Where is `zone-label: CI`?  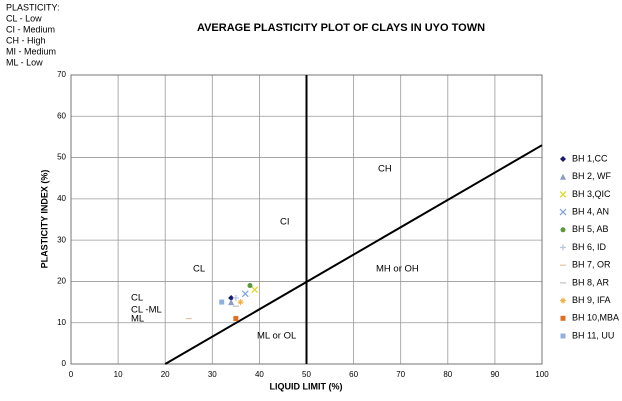 zone-label: CI is located at coordinates (285, 222).